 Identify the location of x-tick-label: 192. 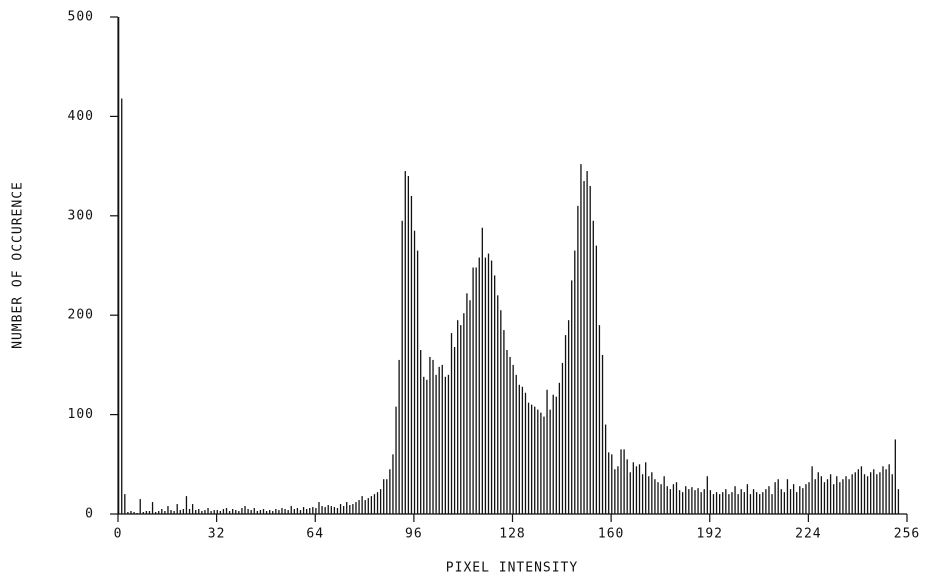
(710, 534).